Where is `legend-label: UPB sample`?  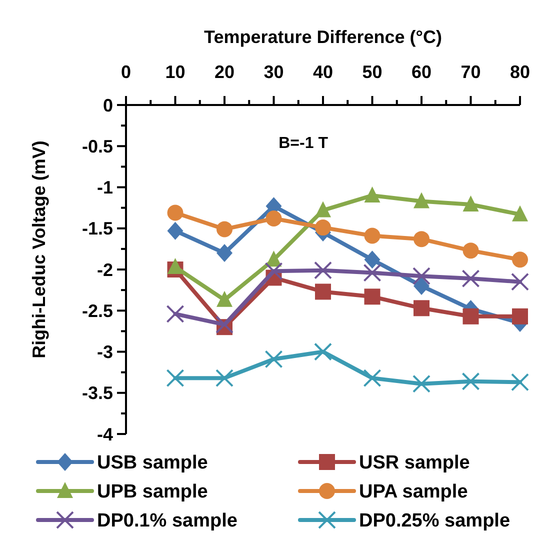 legend-label: UPB sample is located at coordinates (152, 492).